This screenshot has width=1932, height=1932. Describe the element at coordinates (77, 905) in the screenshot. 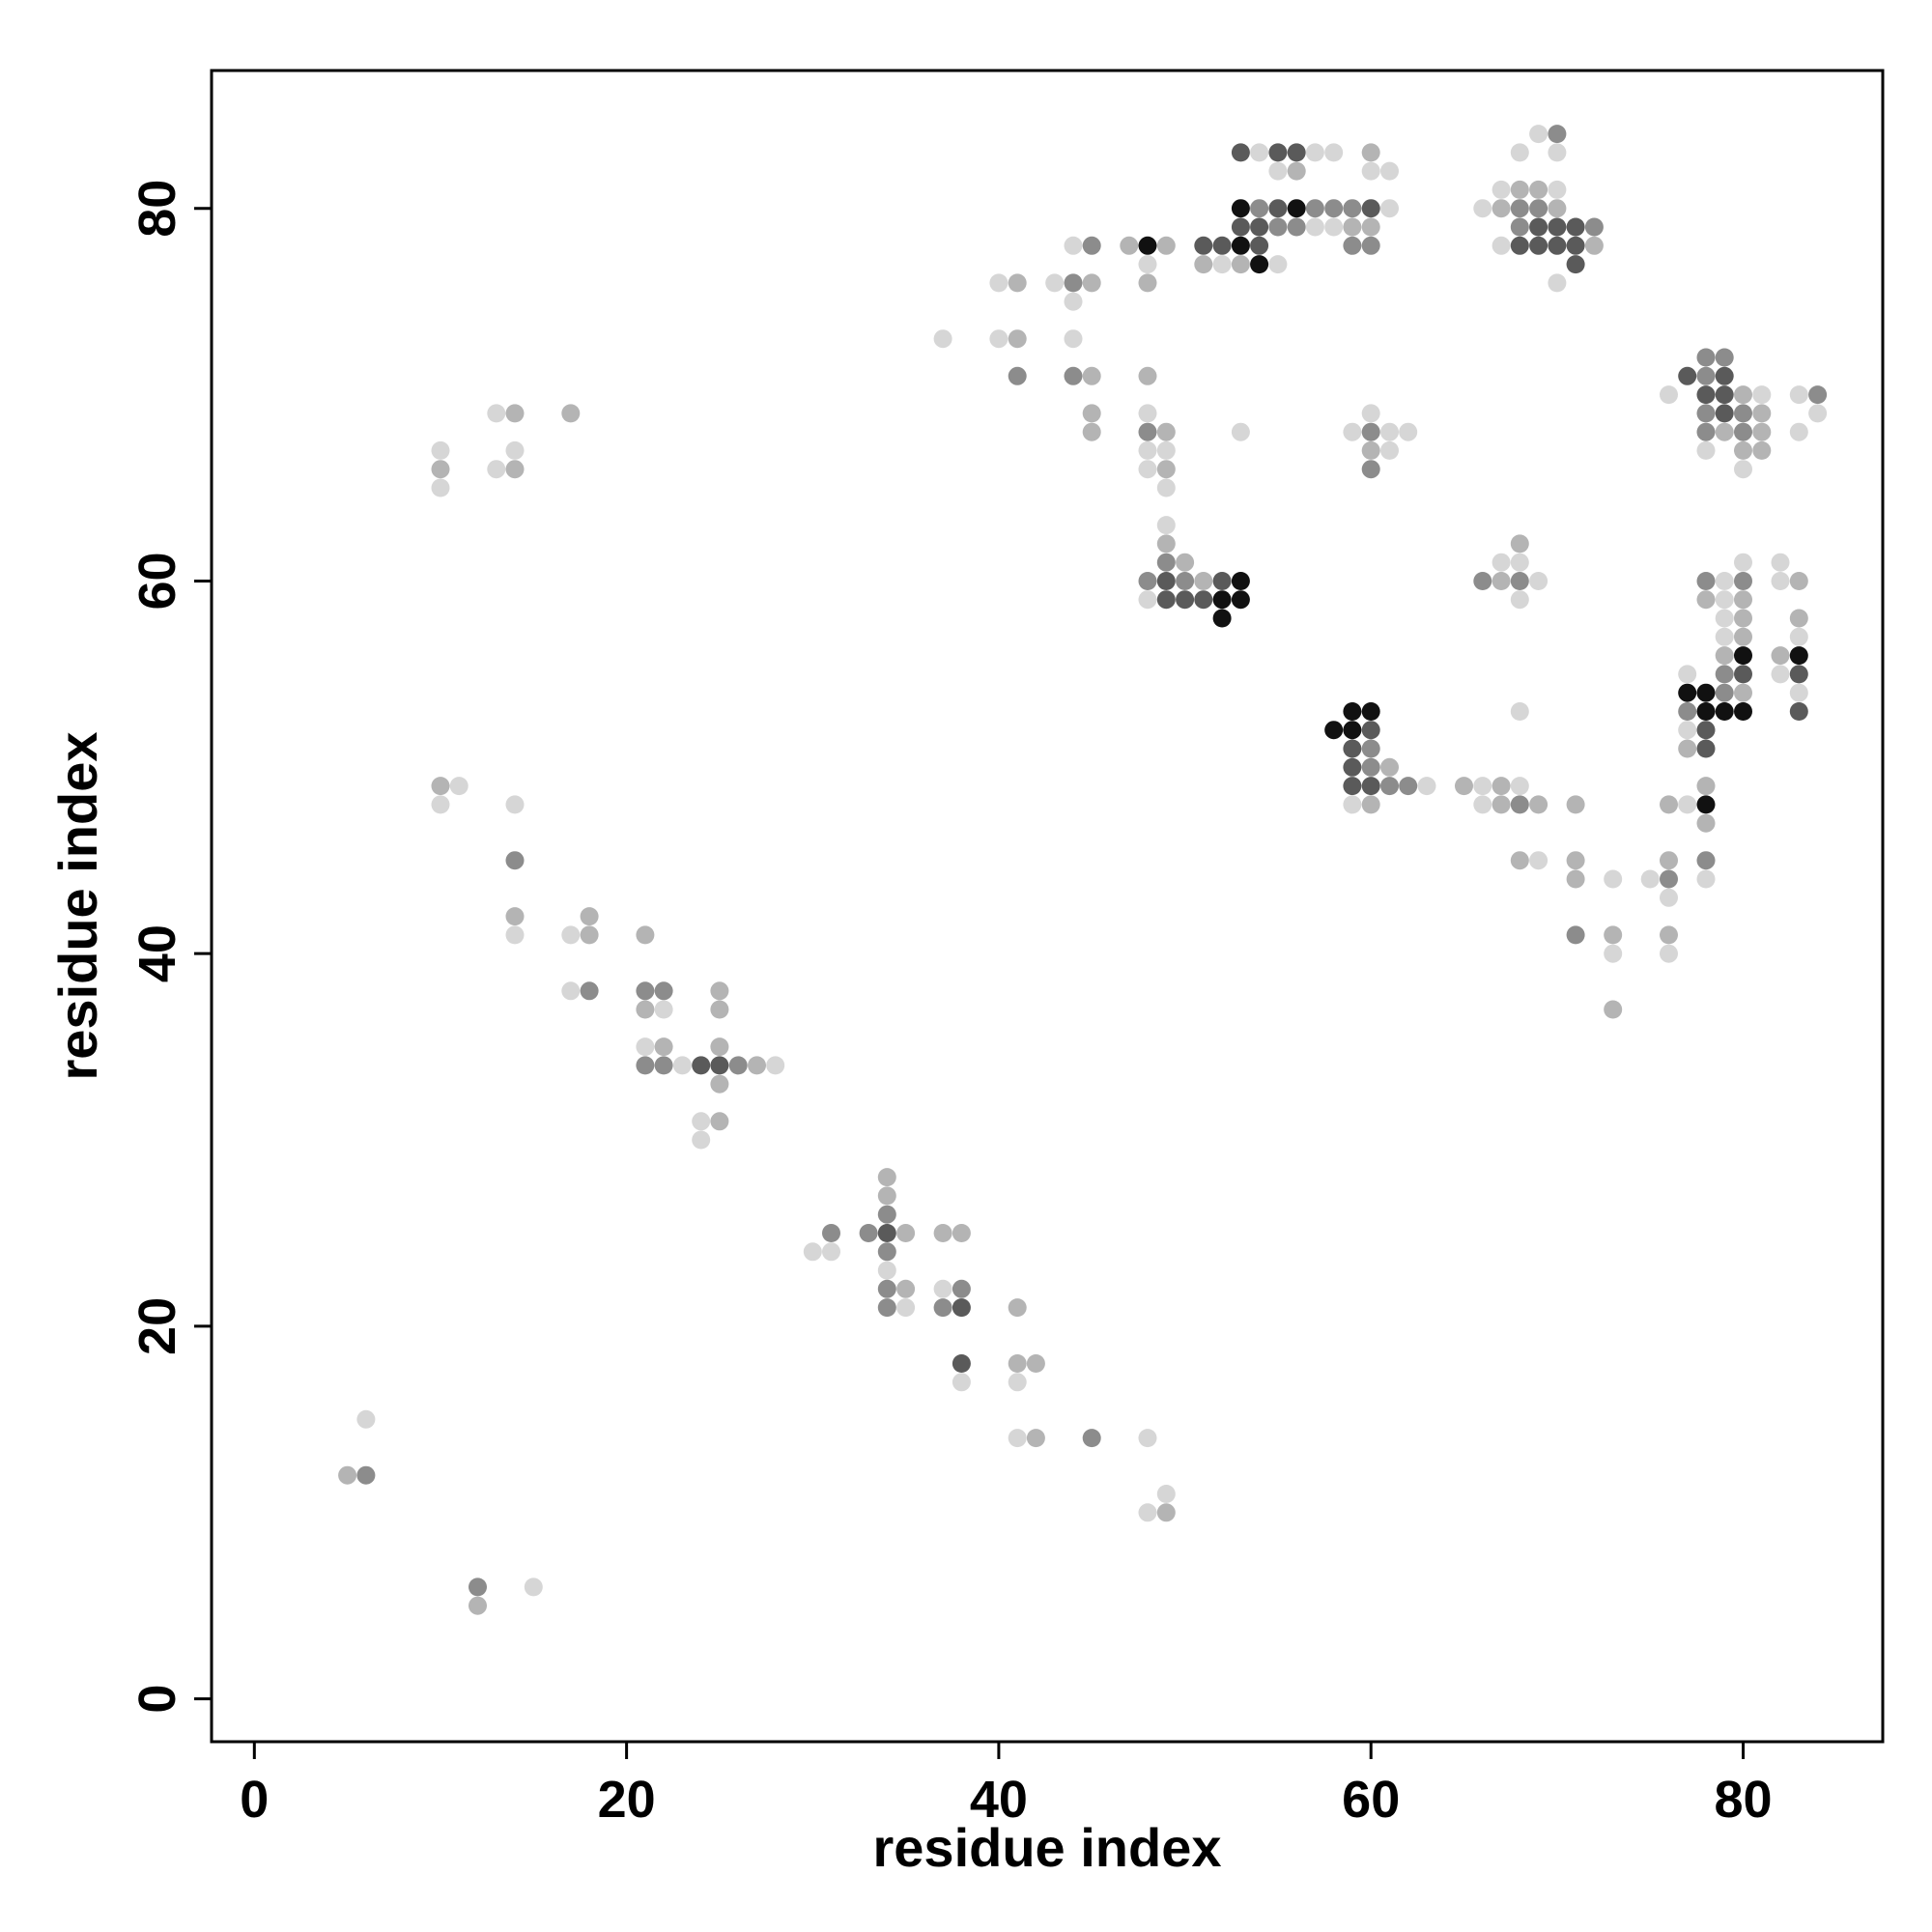

I see `y-axis-label: residue index` at that location.